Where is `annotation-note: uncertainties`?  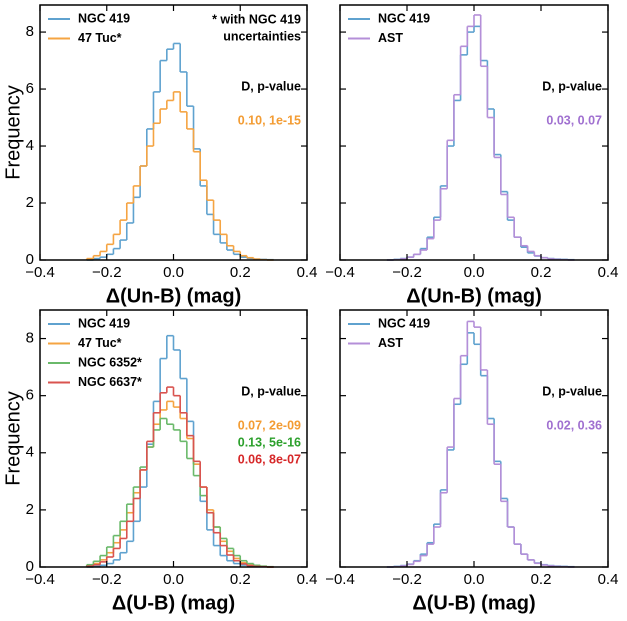 annotation-note: uncertainties is located at coordinates (262, 36).